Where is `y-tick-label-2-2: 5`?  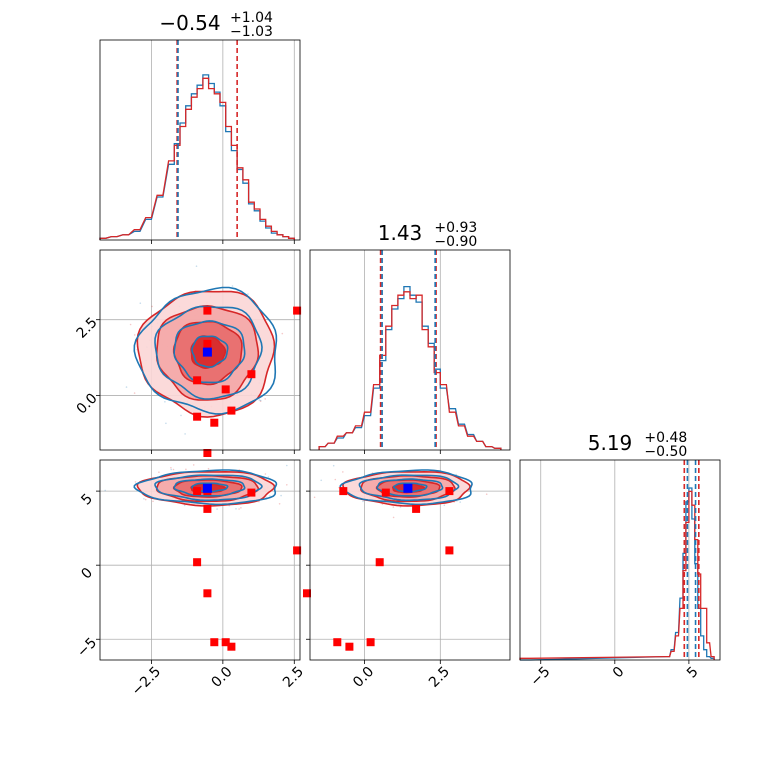
y-tick-label-2-2: 5 is located at coordinates (87, 500).